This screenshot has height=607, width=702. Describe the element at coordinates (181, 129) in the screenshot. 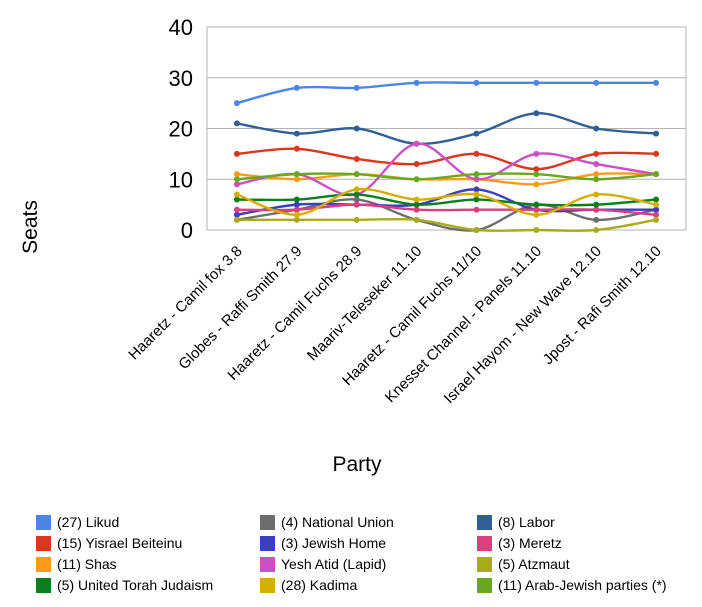

I see `y-tick-label: 20` at that location.